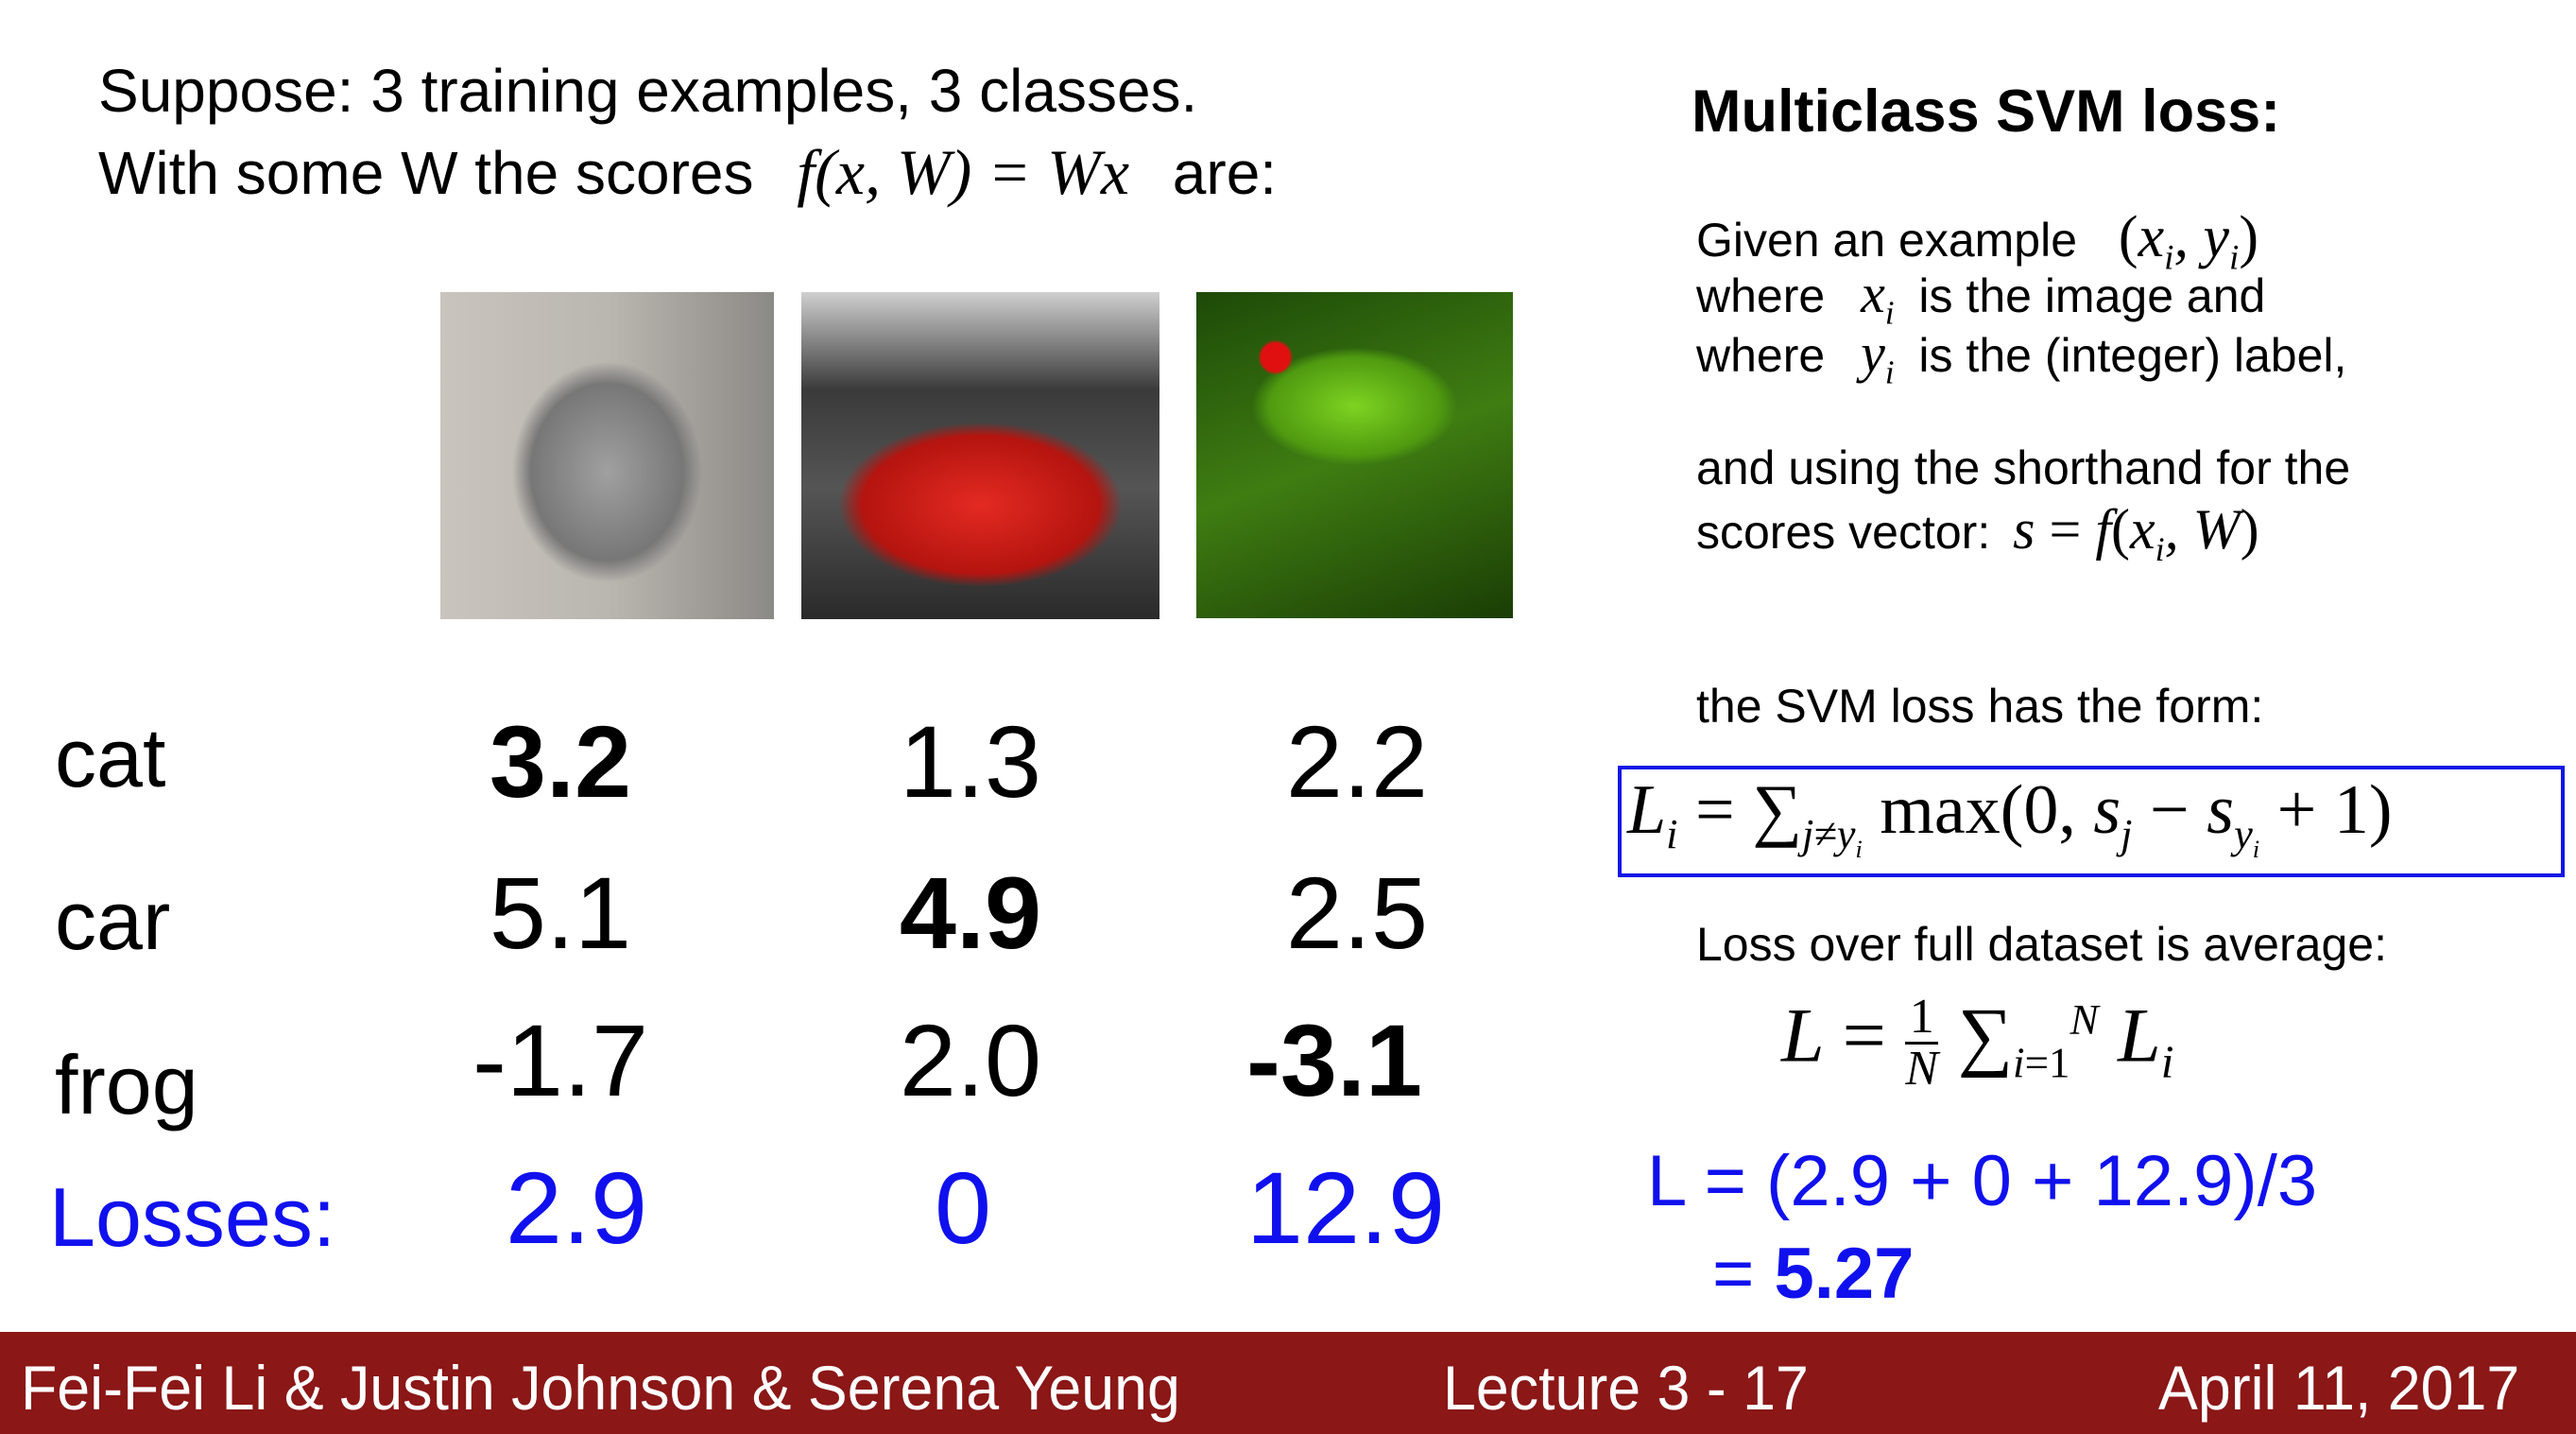 This screenshot has height=1434, width=2576. I want to click on x-i-math: xi, so click(1878, 297).